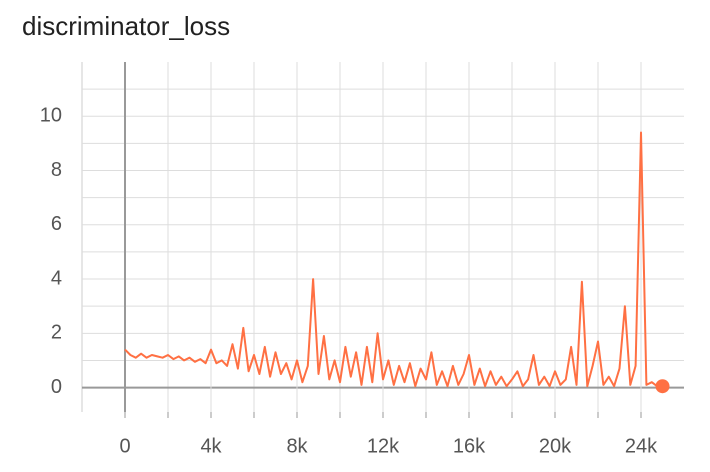 The height and width of the screenshot is (472, 710). I want to click on y-tick-label: 0, so click(56, 387).